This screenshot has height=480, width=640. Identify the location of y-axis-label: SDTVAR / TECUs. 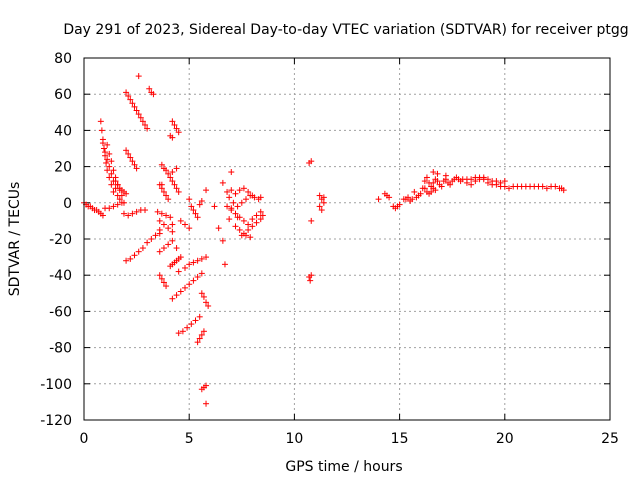
(15, 239).